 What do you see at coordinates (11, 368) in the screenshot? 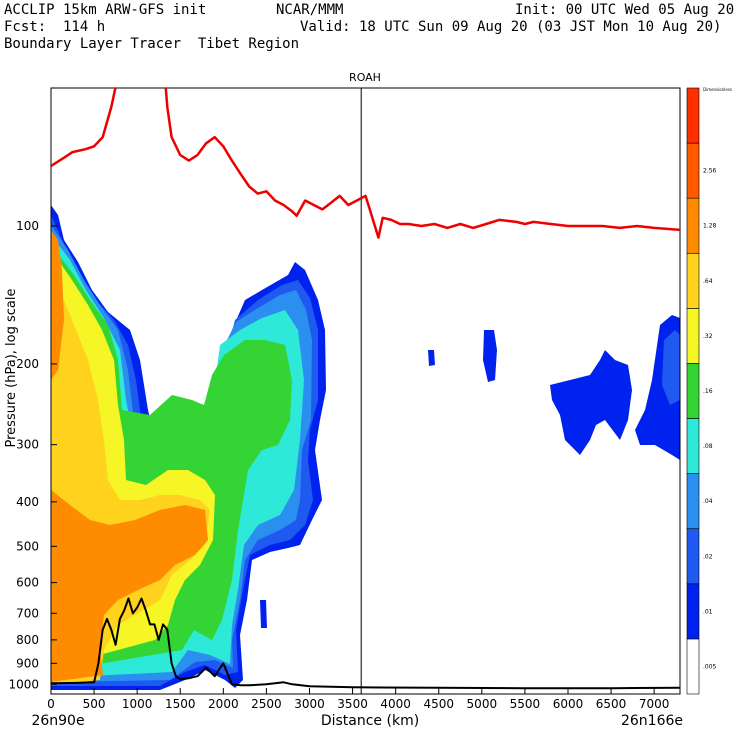
I see `y-axis-label: Pressure (hPa), log scale` at bounding box center [11, 368].